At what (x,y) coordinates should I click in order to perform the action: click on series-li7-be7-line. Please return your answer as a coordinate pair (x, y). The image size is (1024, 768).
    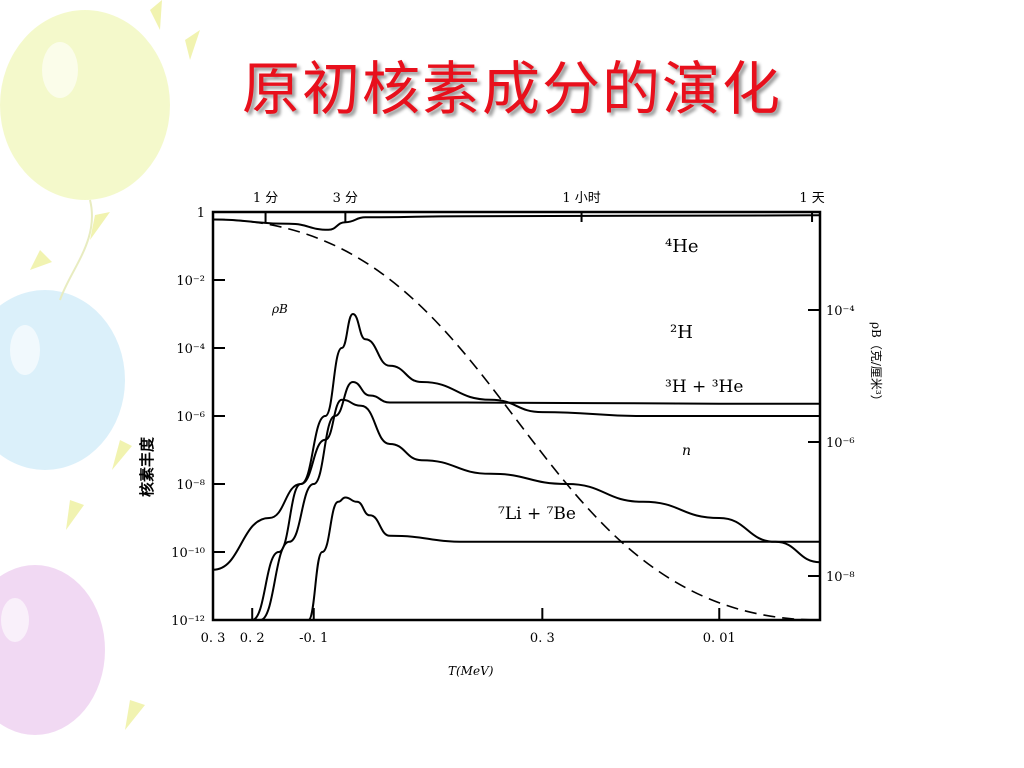
    Looking at the image, I should click on (563, 558).